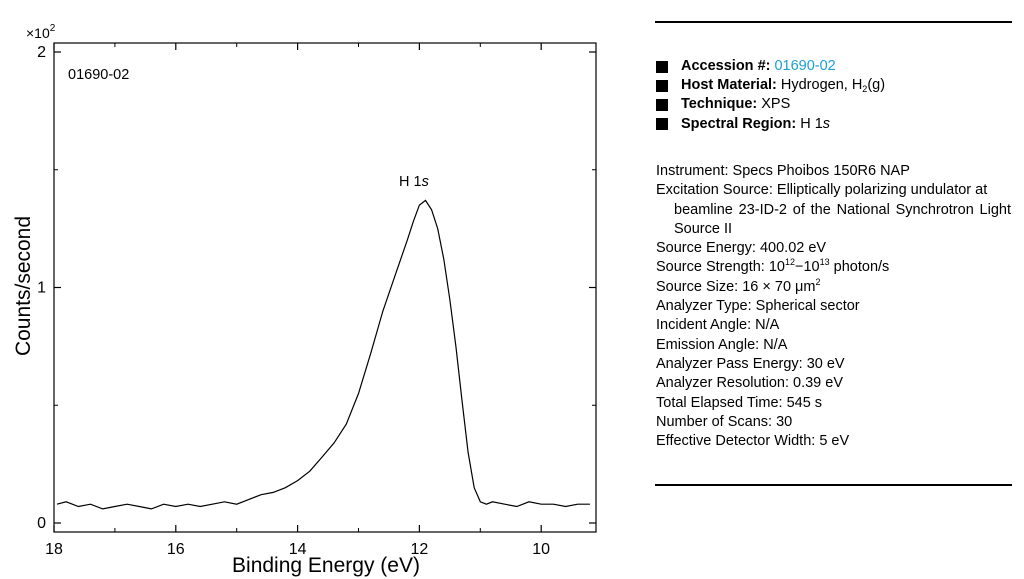 Image resolution: width=1024 pixels, height=579 pixels. What do you see at coordinates (98, 75) in the screenshot?
I see `sample-label: 01690-02` at bounding box center [98, 75].